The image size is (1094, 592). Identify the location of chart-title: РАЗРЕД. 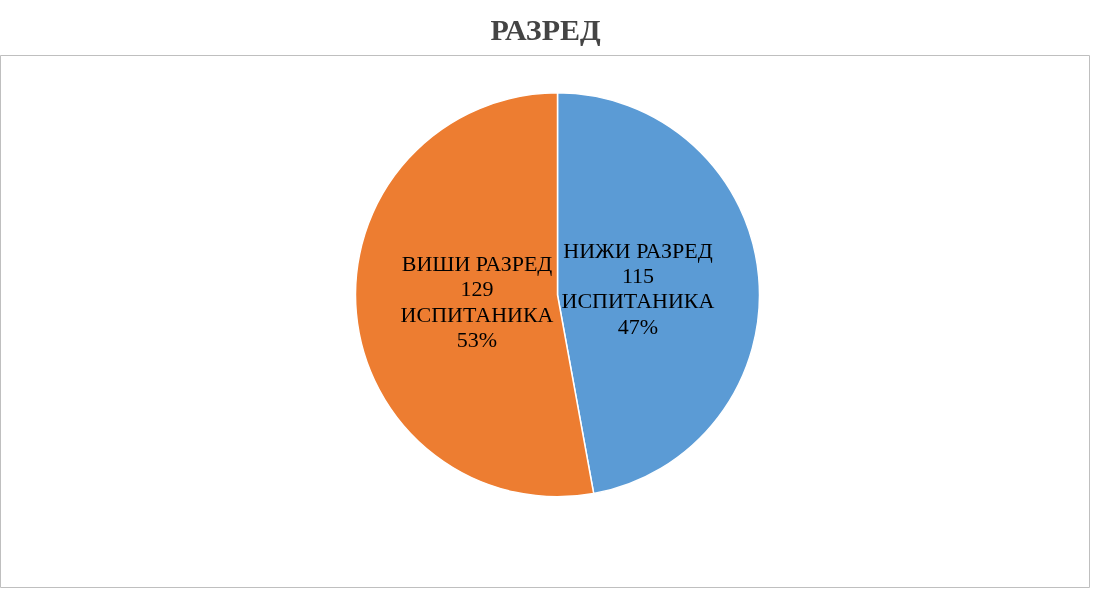
(545, 29).